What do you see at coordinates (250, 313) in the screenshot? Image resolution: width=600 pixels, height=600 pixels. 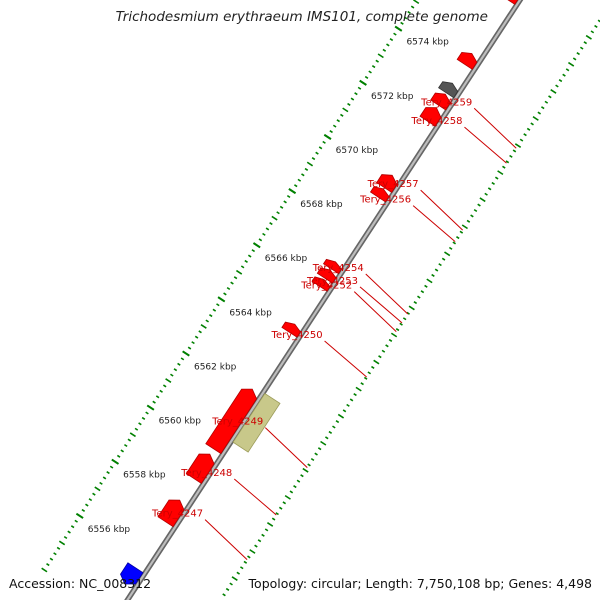 I see `scale-tick-label: 6564 kbp` at bounding box center [250, 313].